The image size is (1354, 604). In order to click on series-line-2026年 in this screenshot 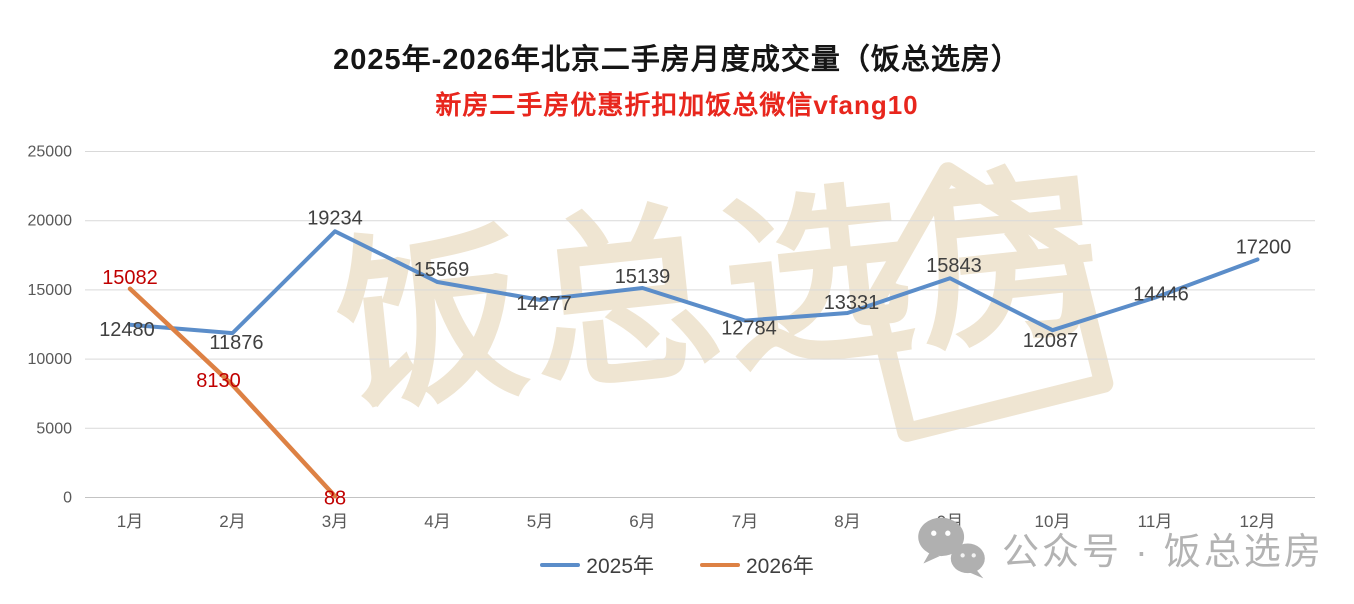, I will do `click(232, 392)`.